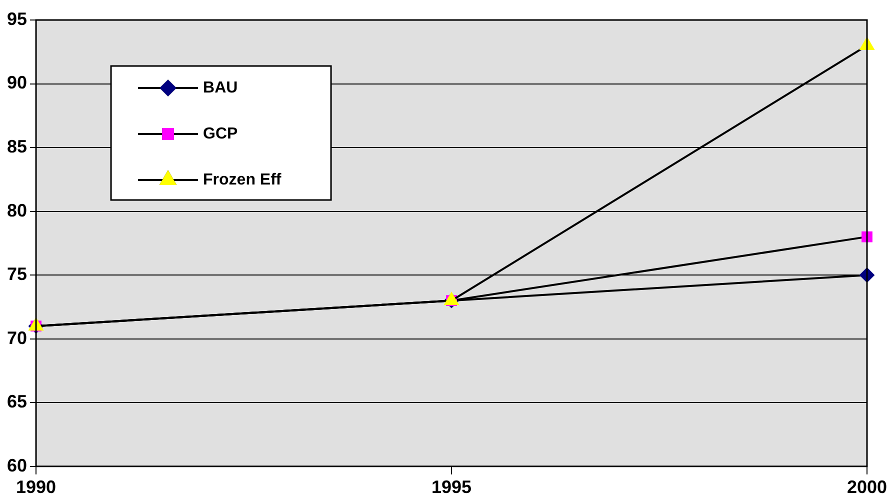  What do you see at coordinates (17, 82) in the screenshot?
I see `y-tick-label: 90` at bounding box center [17, 82].